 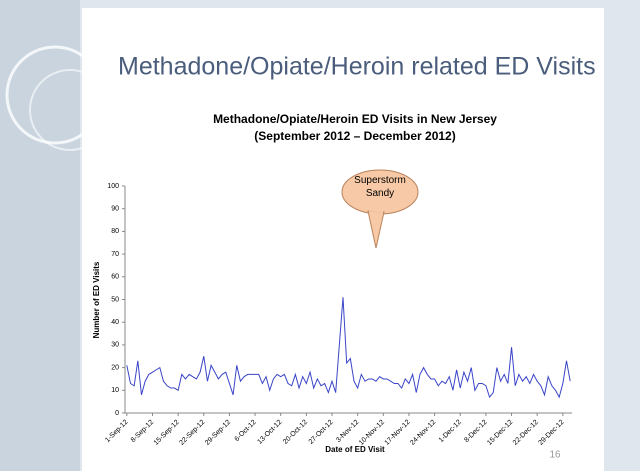 I want to click on annotation: Superstorm Sandy, so click(x=380, y=187).